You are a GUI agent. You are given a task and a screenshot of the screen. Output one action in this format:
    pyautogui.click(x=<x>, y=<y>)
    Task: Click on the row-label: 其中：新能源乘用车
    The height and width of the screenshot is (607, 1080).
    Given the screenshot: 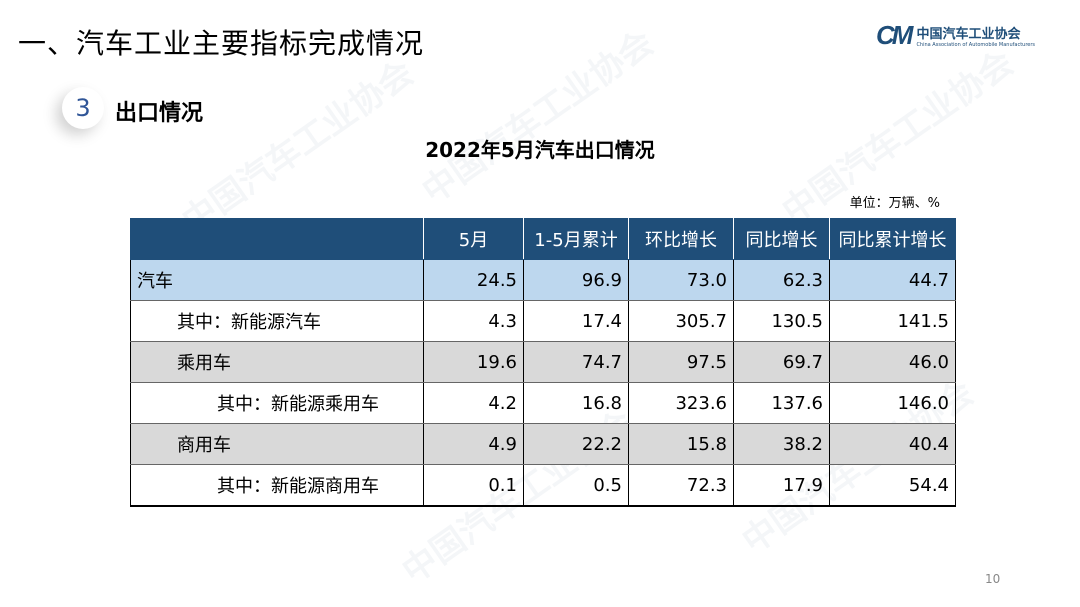 What is the action you would take?
    pyautogui.click(x=277, y=403)
    